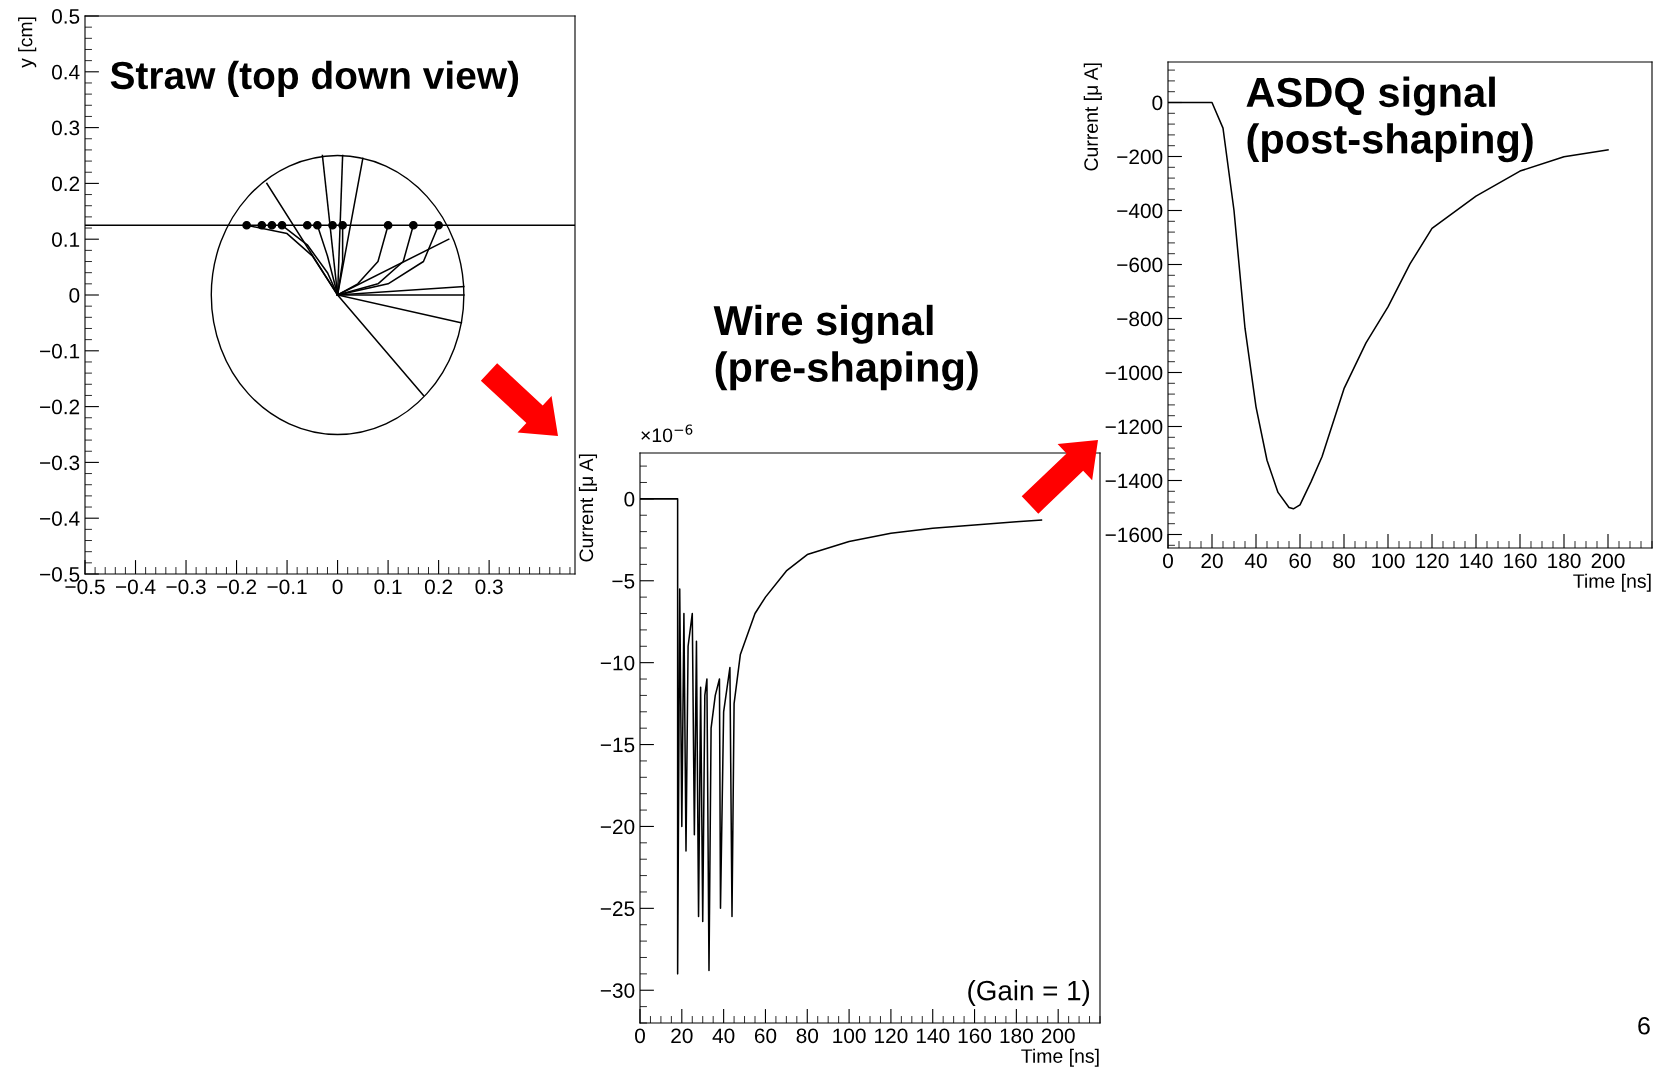  Describe the element at coordinates (65, 184) in the screenshot. I see `y-tick-label: 0.2` at that location.